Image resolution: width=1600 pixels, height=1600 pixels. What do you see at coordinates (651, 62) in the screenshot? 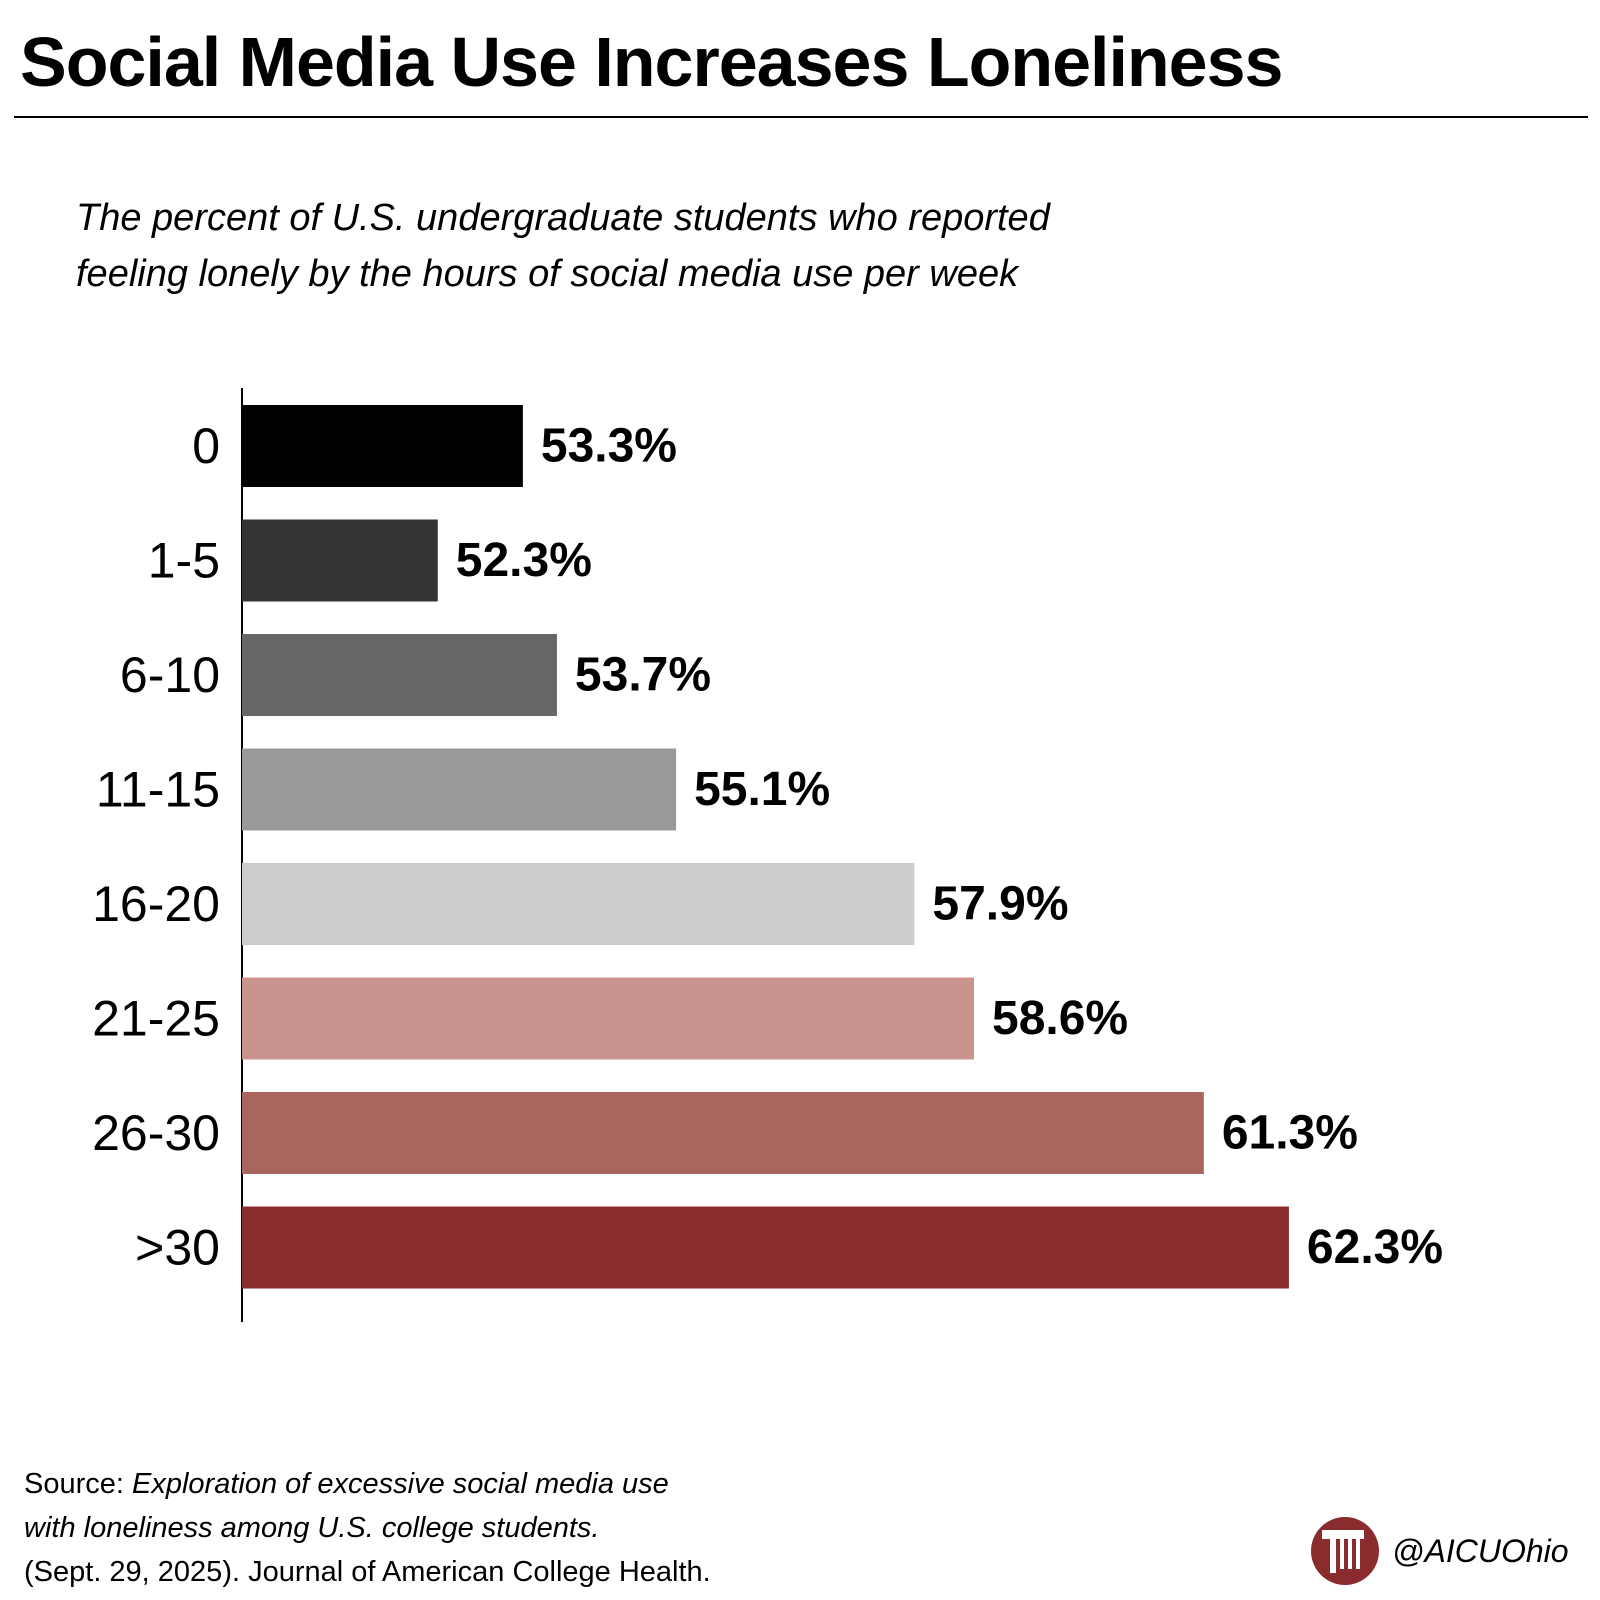
I see `chart-title: Social Media Use Increases Loneliness` at bounding box center [651, 62].